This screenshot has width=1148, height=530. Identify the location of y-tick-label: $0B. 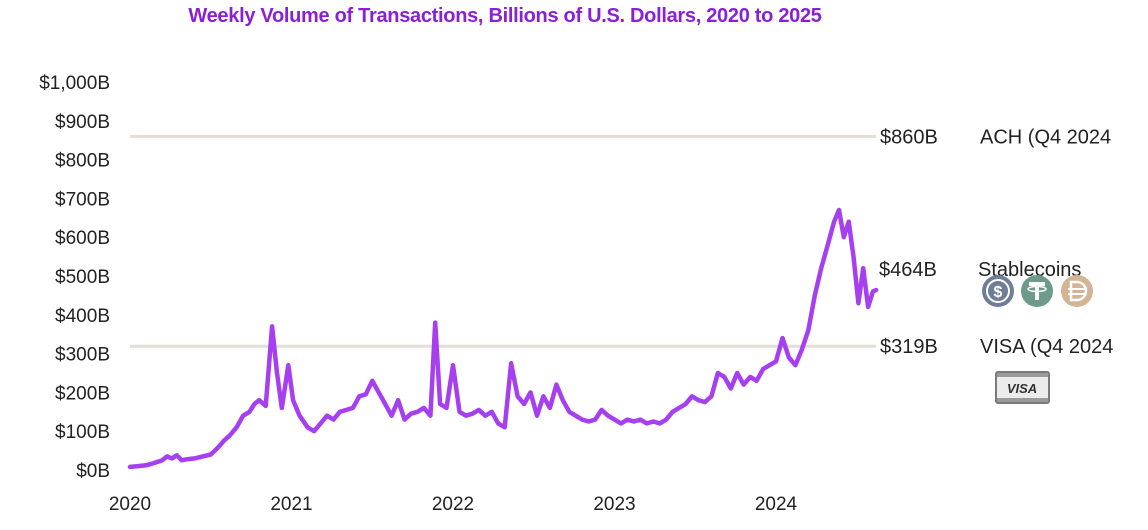
(93, 471).